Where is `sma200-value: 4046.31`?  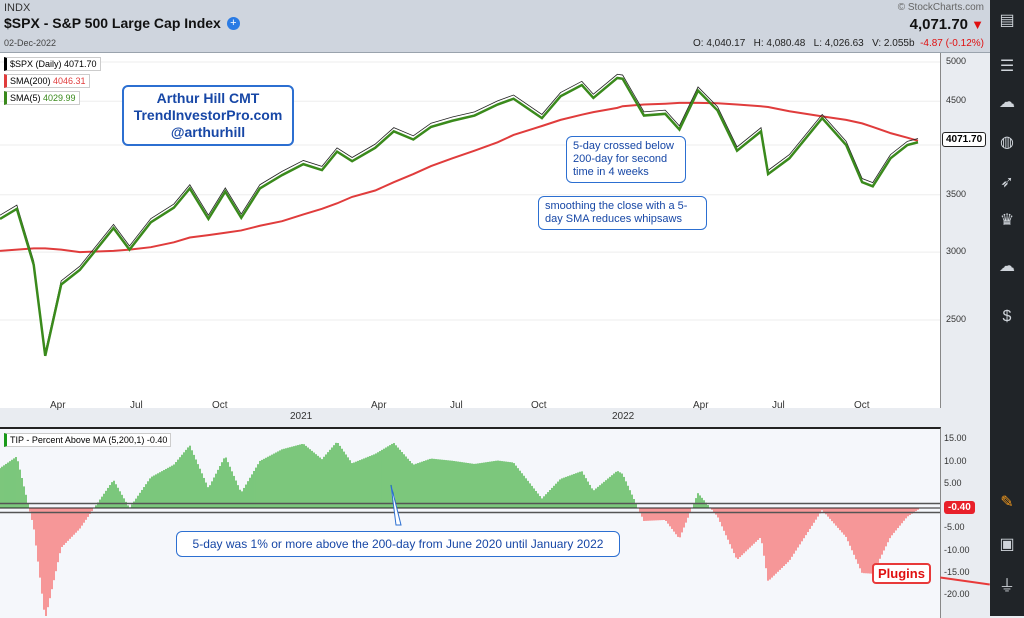
sma200-value: 4046.31 is located at coordinates (69, 81).